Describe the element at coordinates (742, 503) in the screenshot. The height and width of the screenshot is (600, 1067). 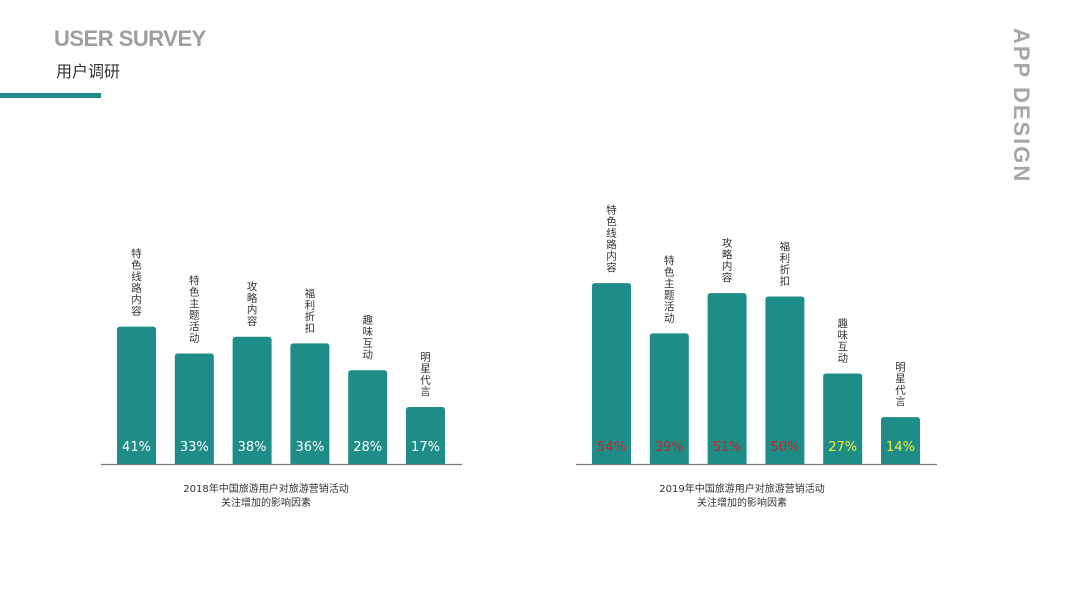
I see `chart-2-caption-line2: 关注增加的影响因素` at that location.